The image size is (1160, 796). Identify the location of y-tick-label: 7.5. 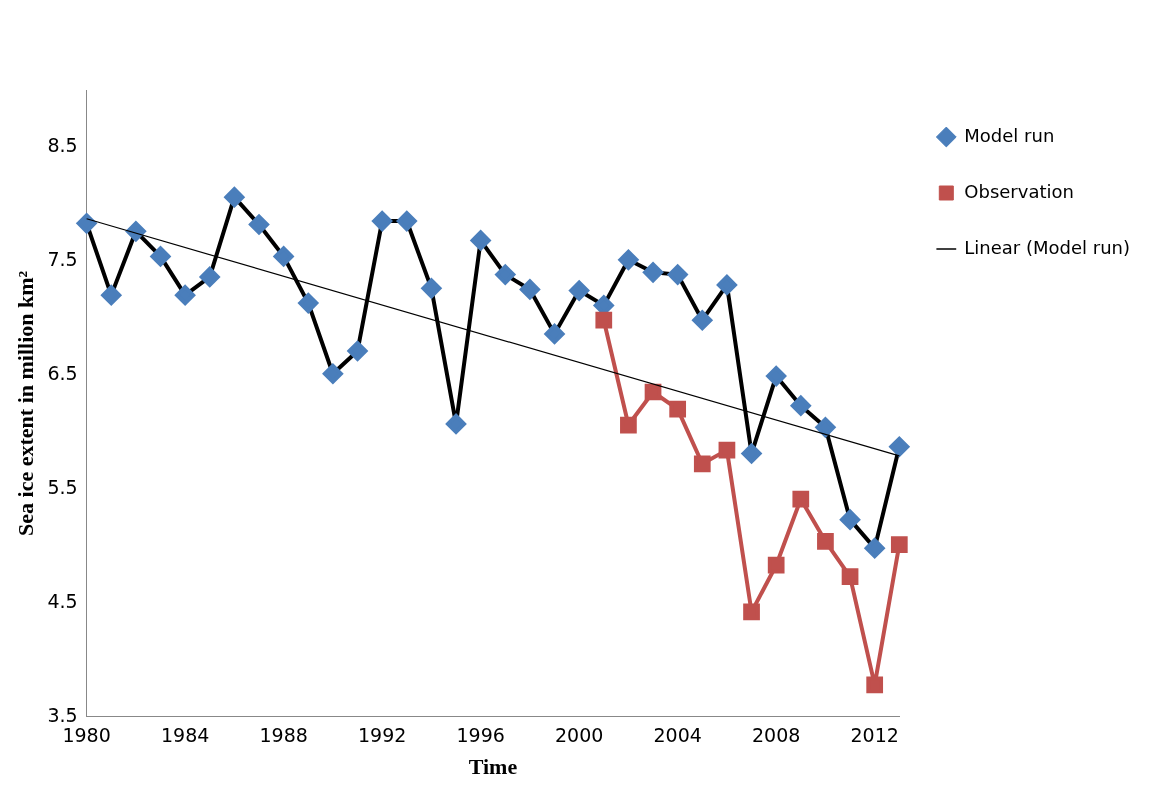
(62, 258).